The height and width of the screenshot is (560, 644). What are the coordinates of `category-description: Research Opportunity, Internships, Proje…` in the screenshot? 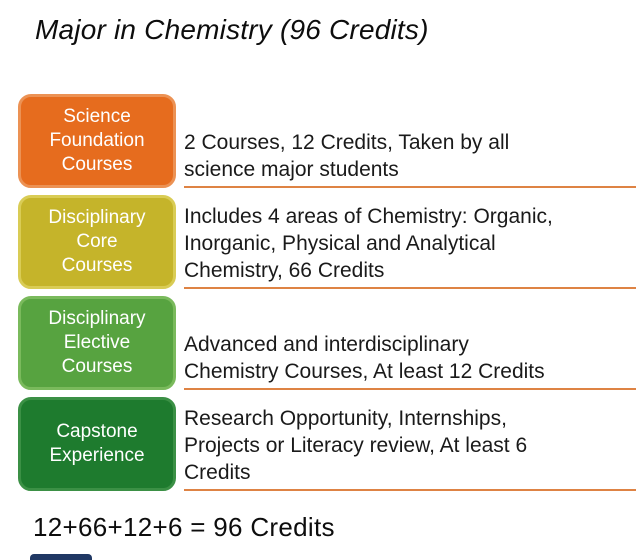 It's located at (410, 444).